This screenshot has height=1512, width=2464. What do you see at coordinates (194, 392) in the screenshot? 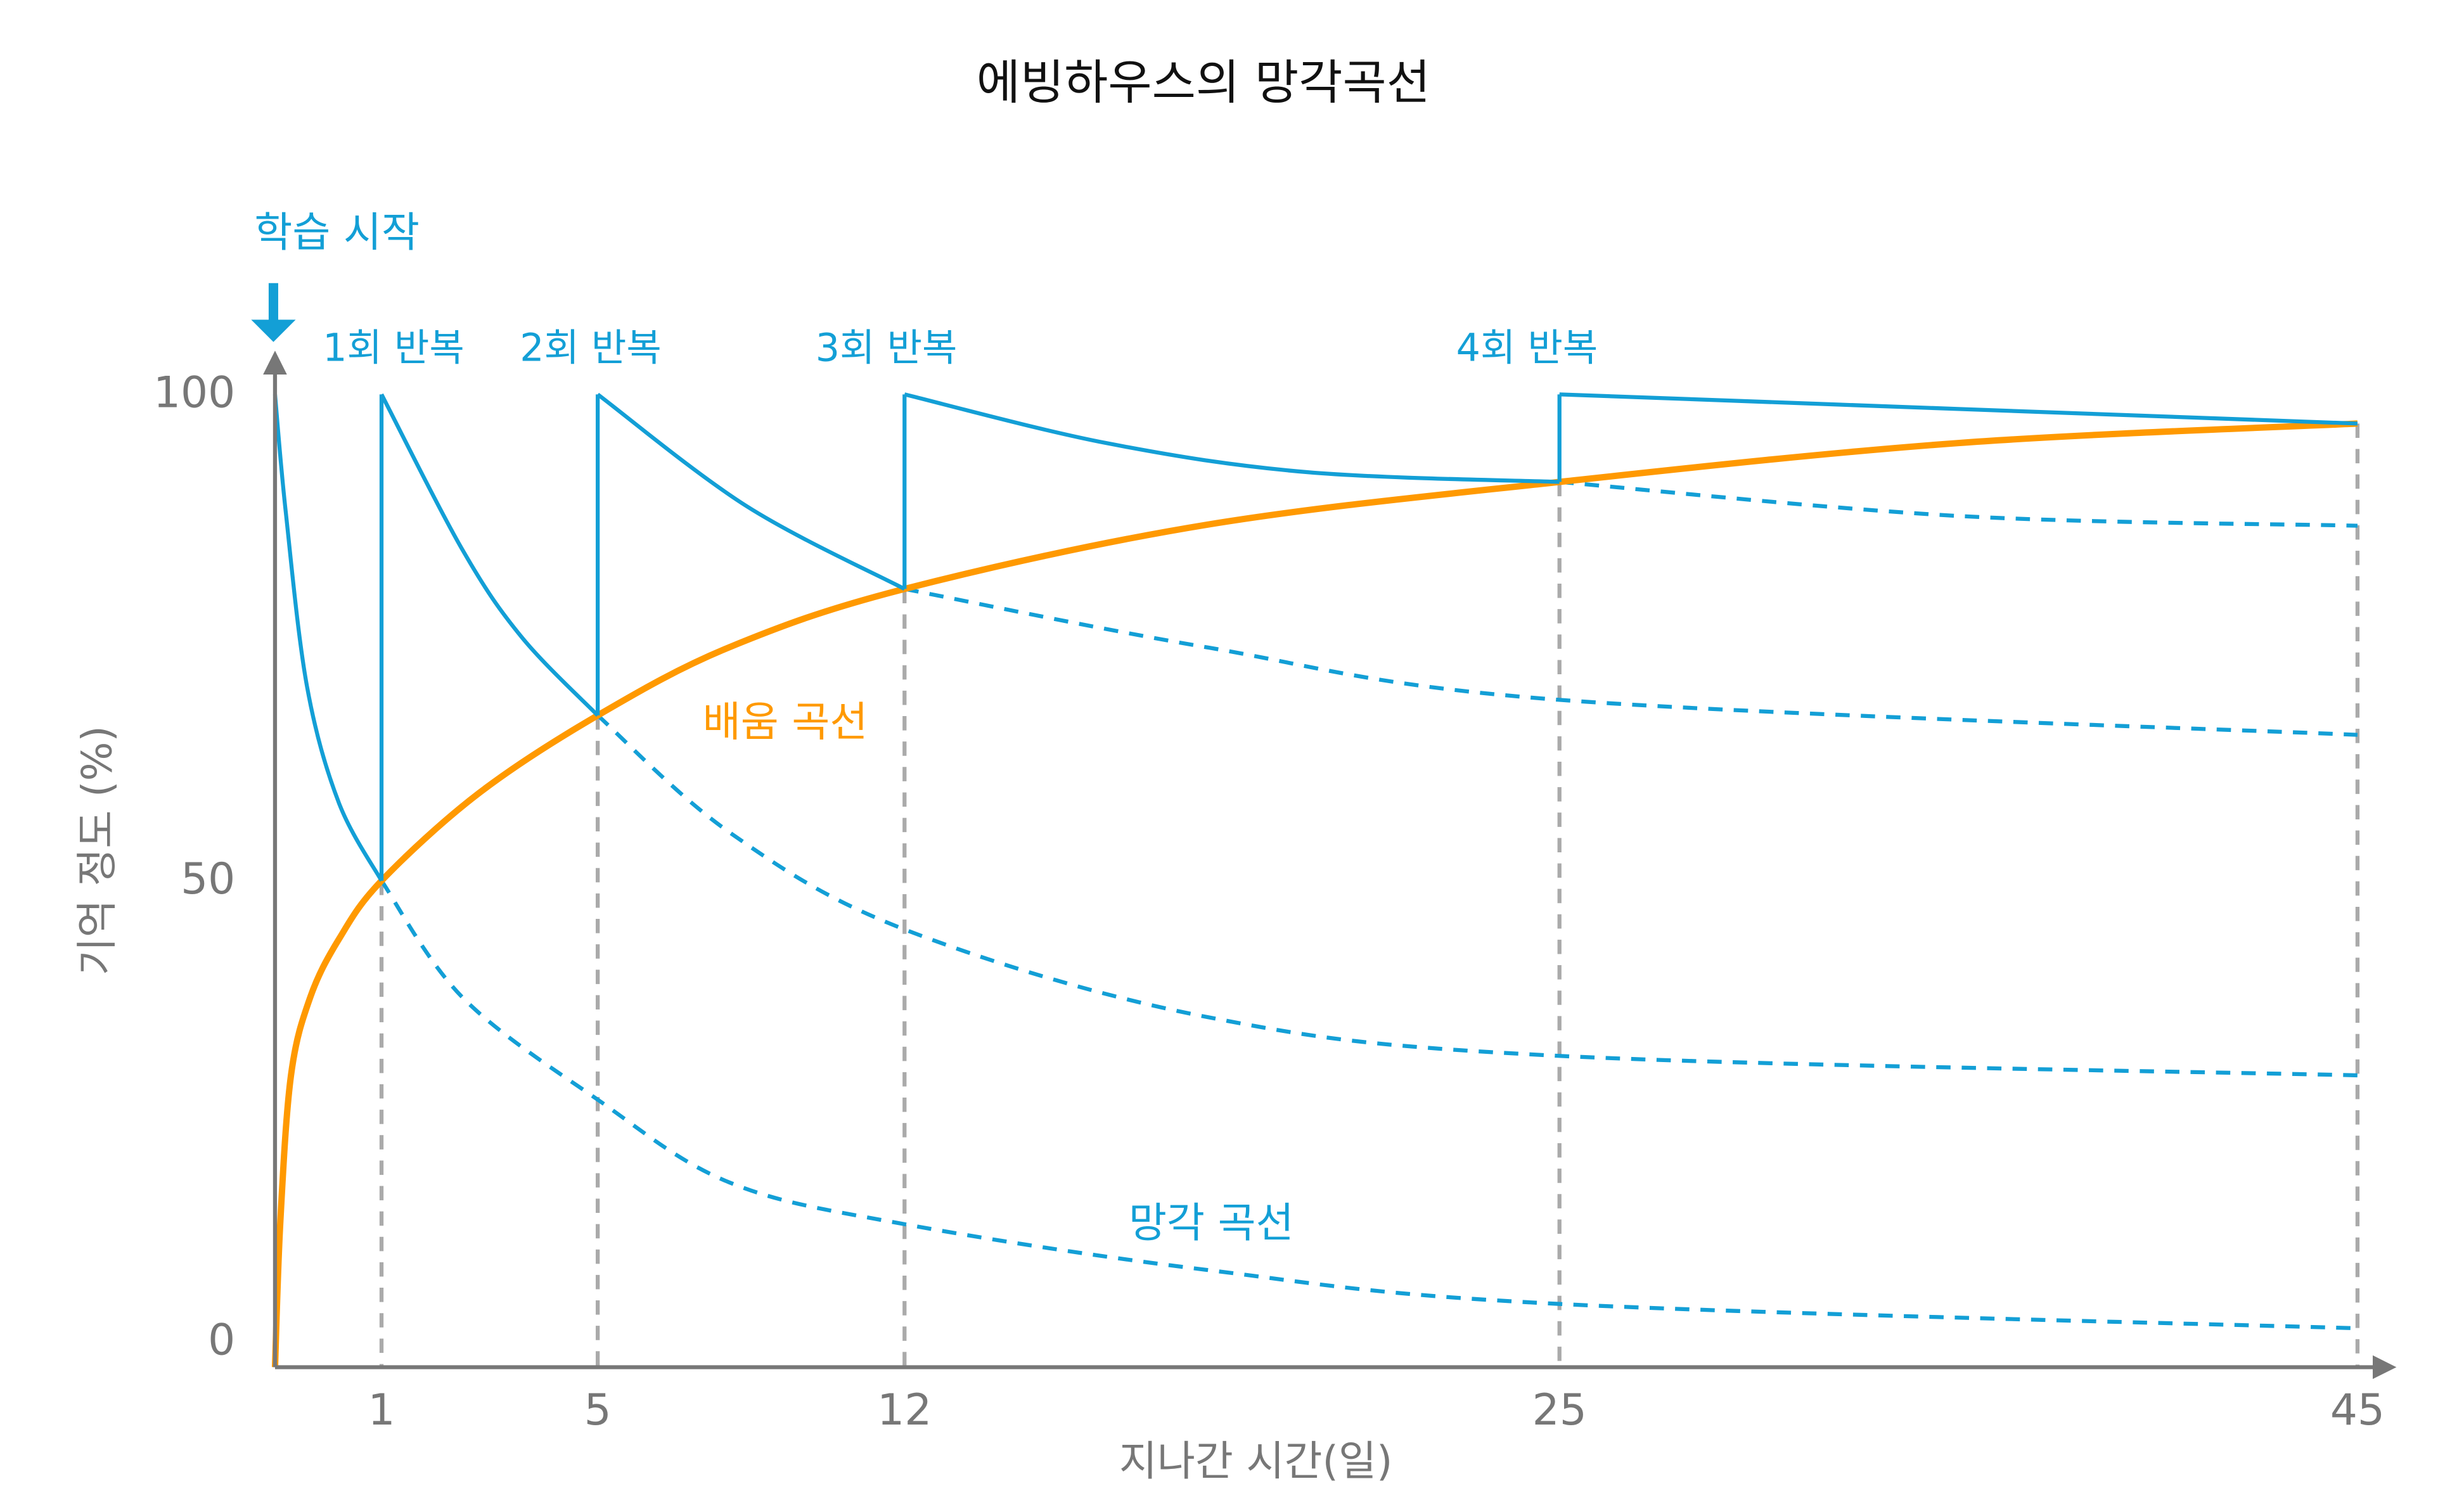
I see `y-tick-label-100: 100` at bounding box center [194, 392].